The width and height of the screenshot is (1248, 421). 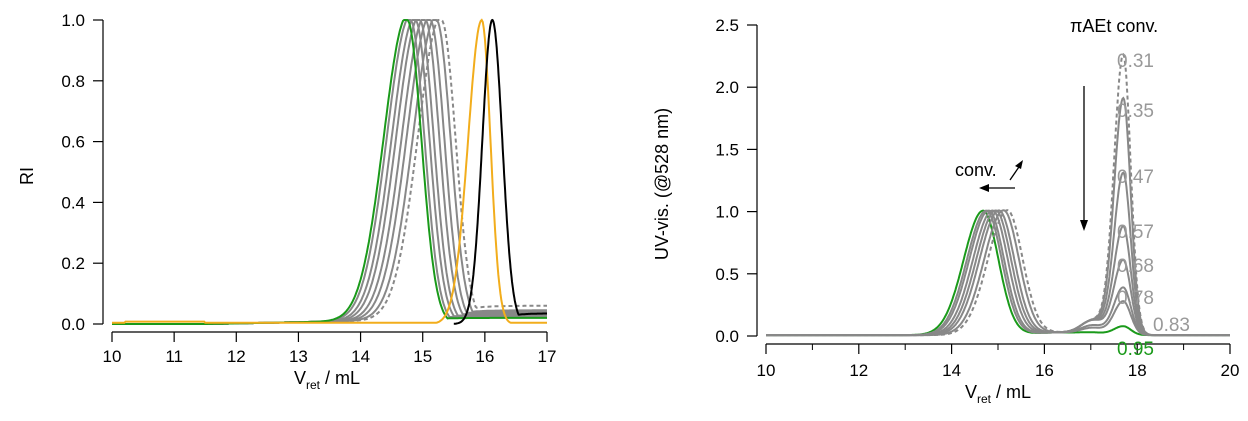 What do you see at coordinates (174, 356) in the screenshot?
I see `left-x-tick-label: 11` at bounding box center [174, 356].